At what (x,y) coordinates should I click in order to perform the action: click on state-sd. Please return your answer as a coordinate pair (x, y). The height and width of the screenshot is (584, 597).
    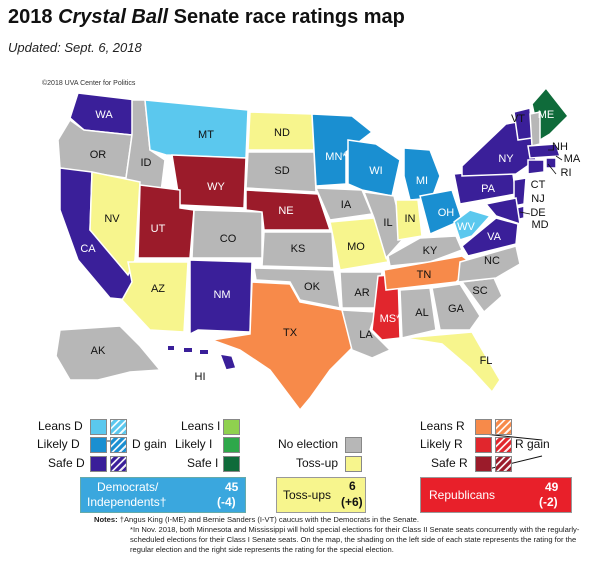
    Looking at the image, I should click on (281, 172).